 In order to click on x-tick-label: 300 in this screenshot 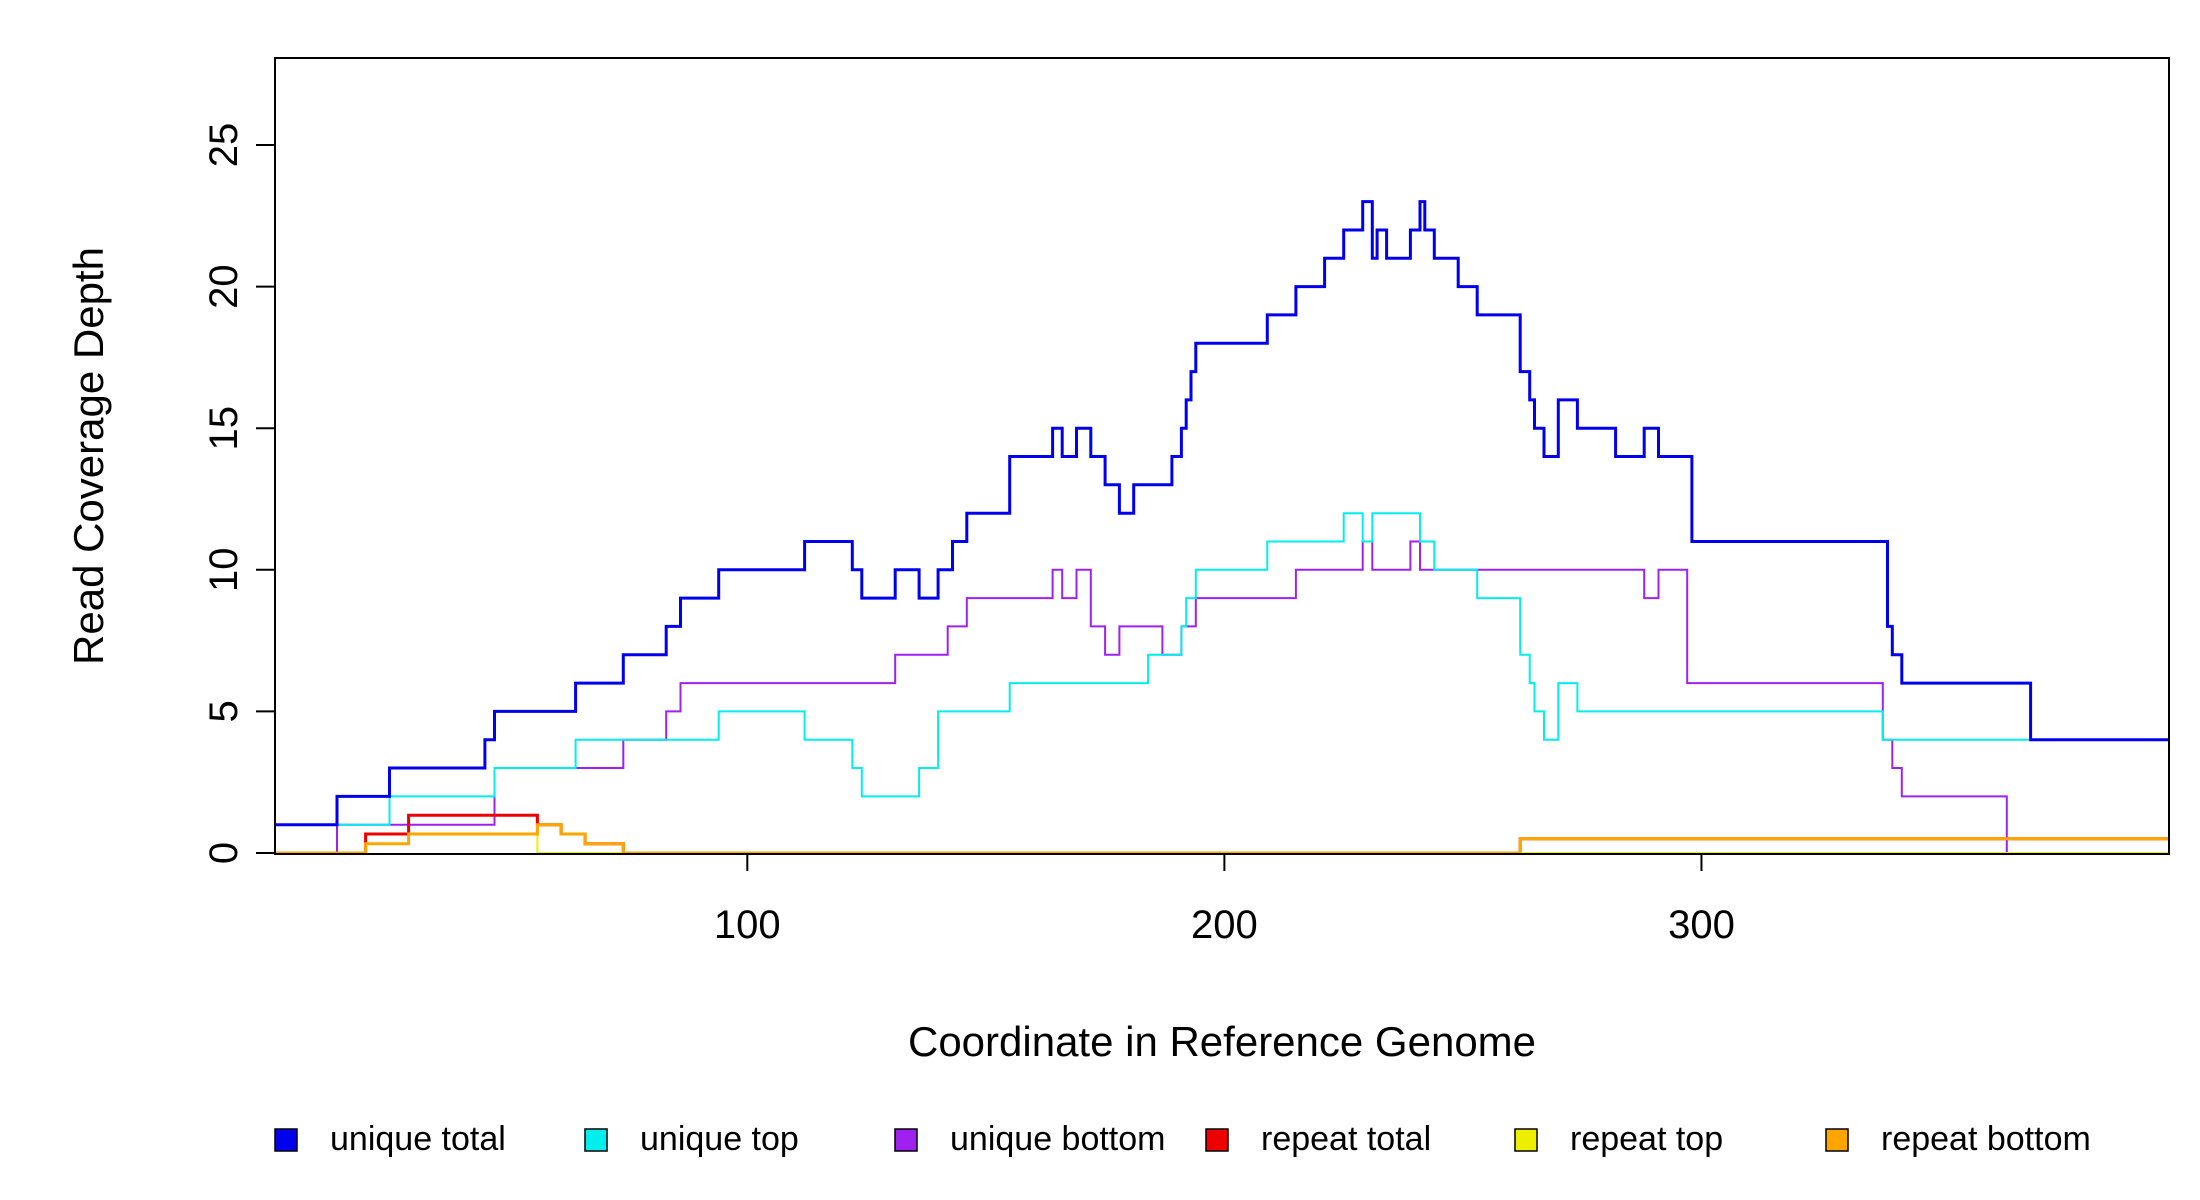, I will do `click(1701, 925)`.